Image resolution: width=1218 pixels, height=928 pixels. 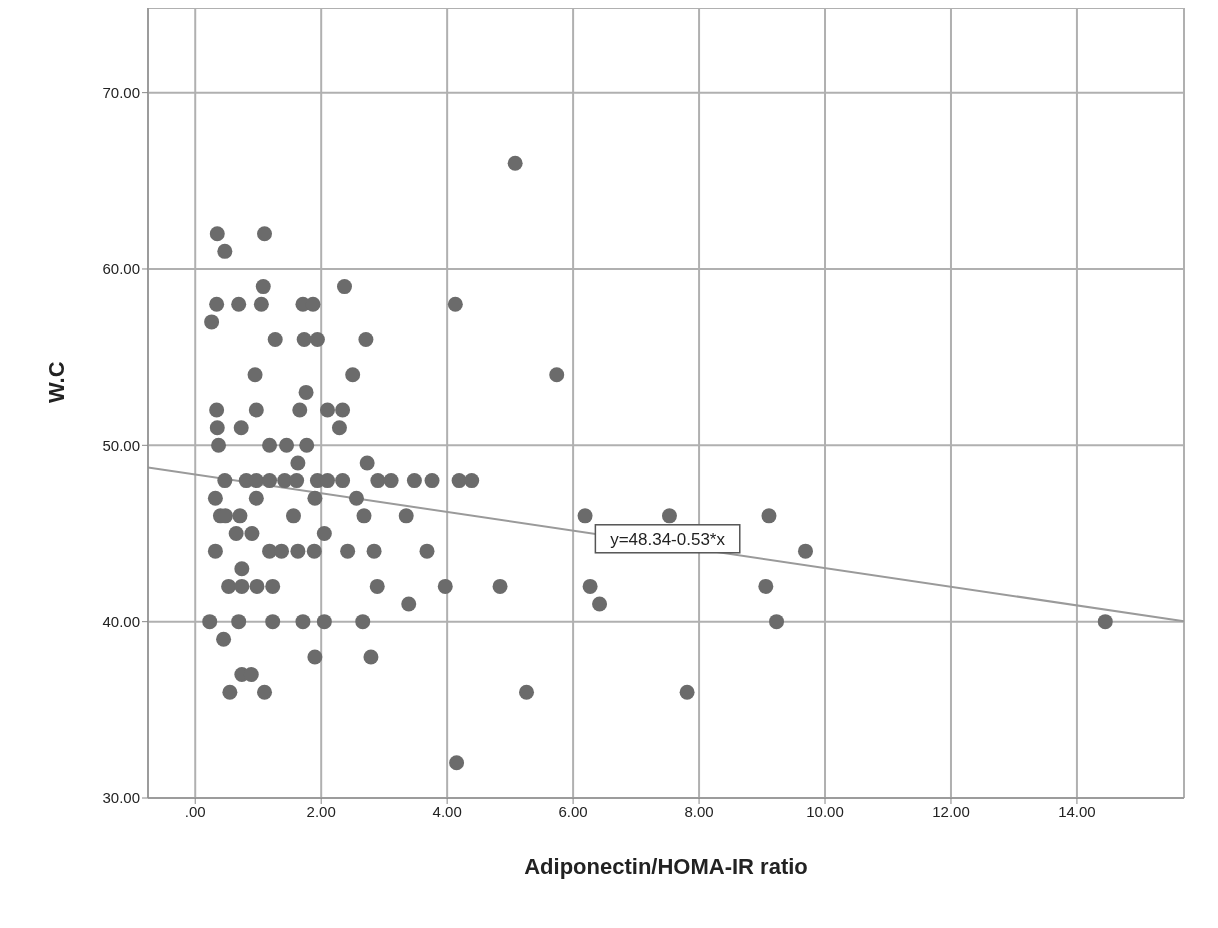 What do you see at coordinates (1077, 811) in the screenshot?
I see `x-tick-label: 14.00` at bounding box center [1077, 811].